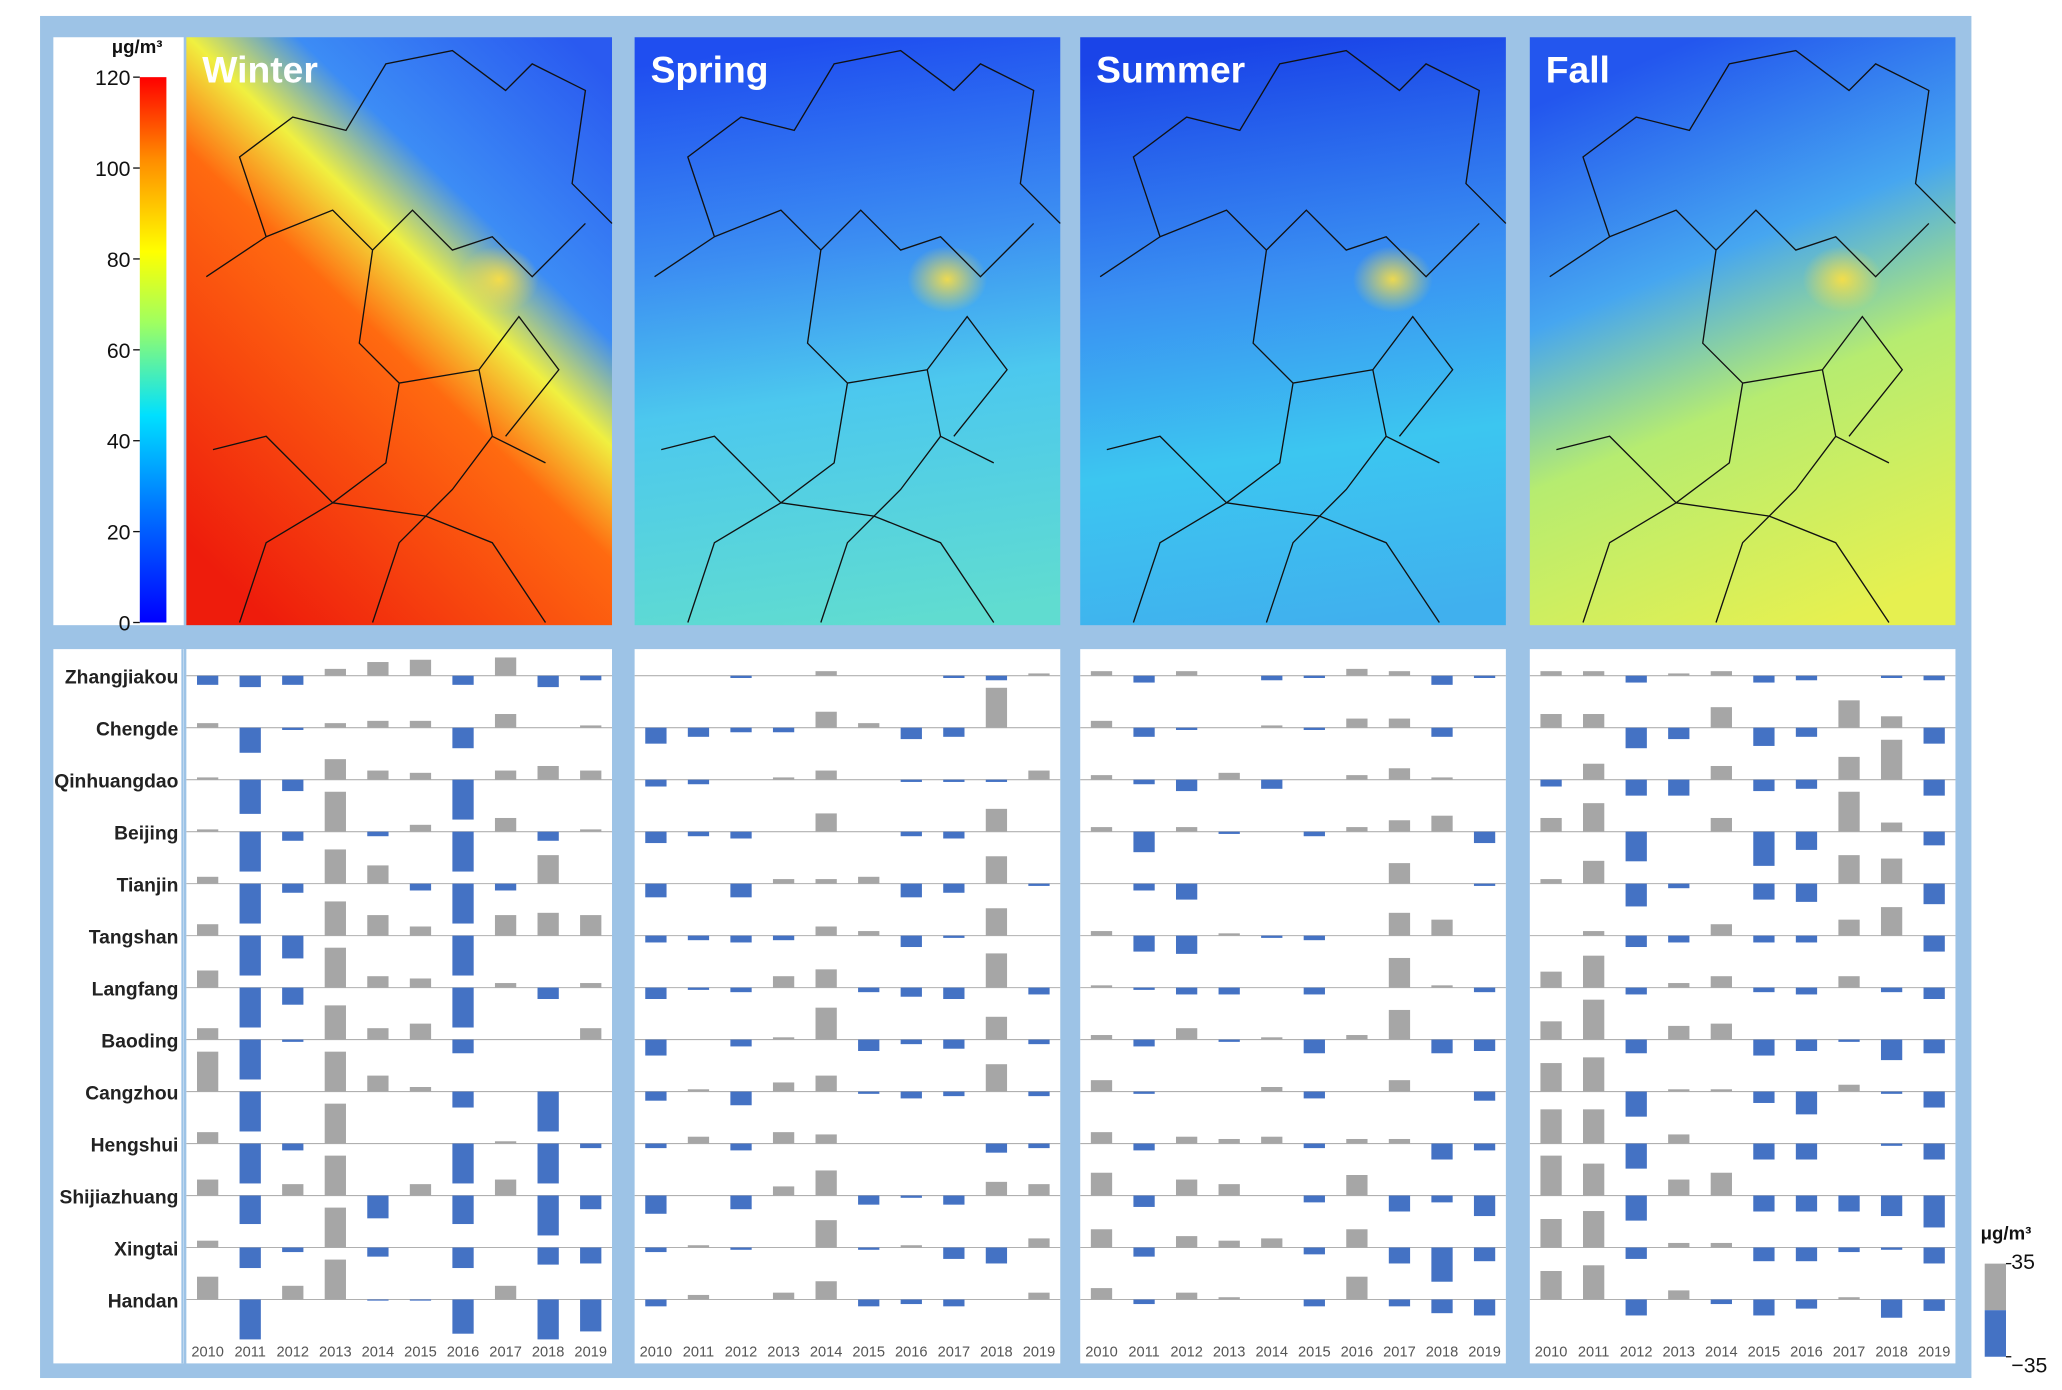 This screenshot has width=2062, height=1390. What do you see at coordinates (1484, 1353) in the screenshot?
I see `x-tick-label: 2019` at bounding box center [1484, 1353].